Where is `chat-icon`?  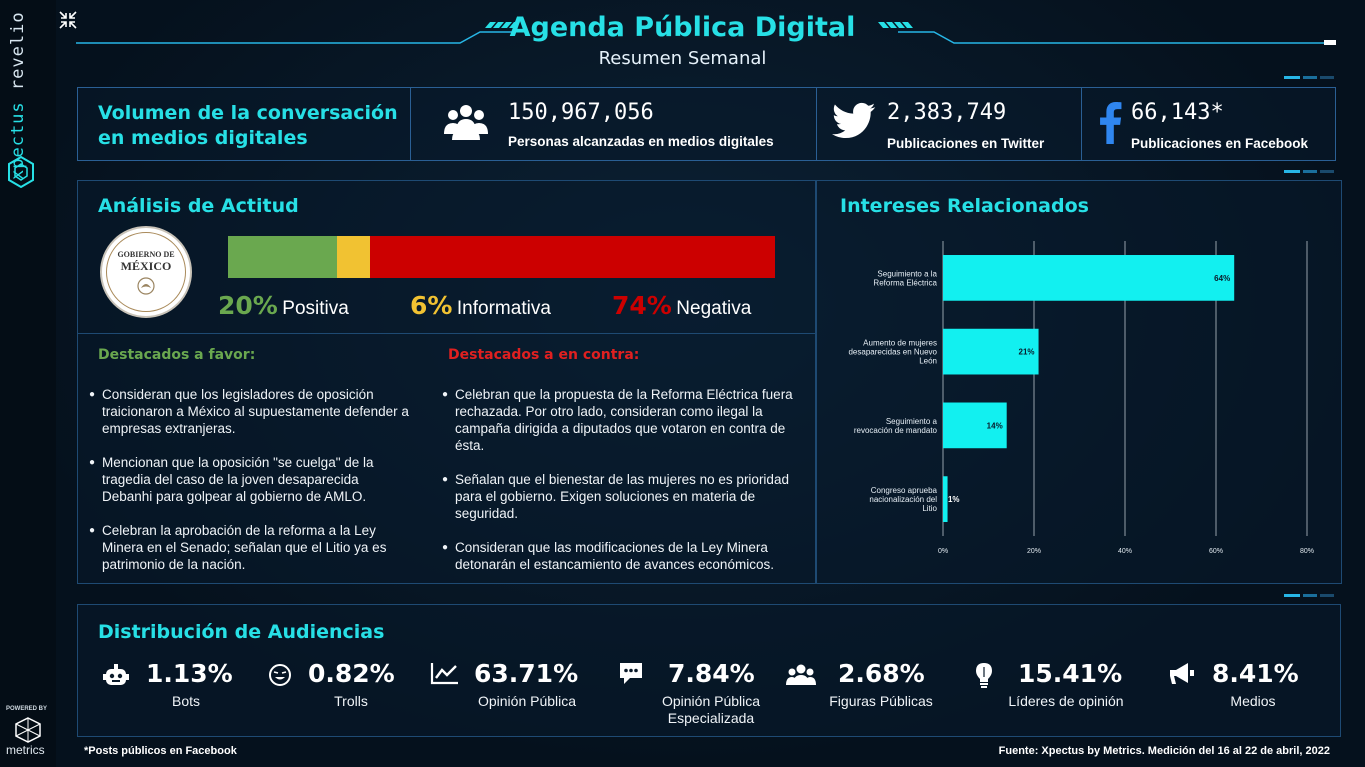 chat-icon is located at coordinates (631, 673).